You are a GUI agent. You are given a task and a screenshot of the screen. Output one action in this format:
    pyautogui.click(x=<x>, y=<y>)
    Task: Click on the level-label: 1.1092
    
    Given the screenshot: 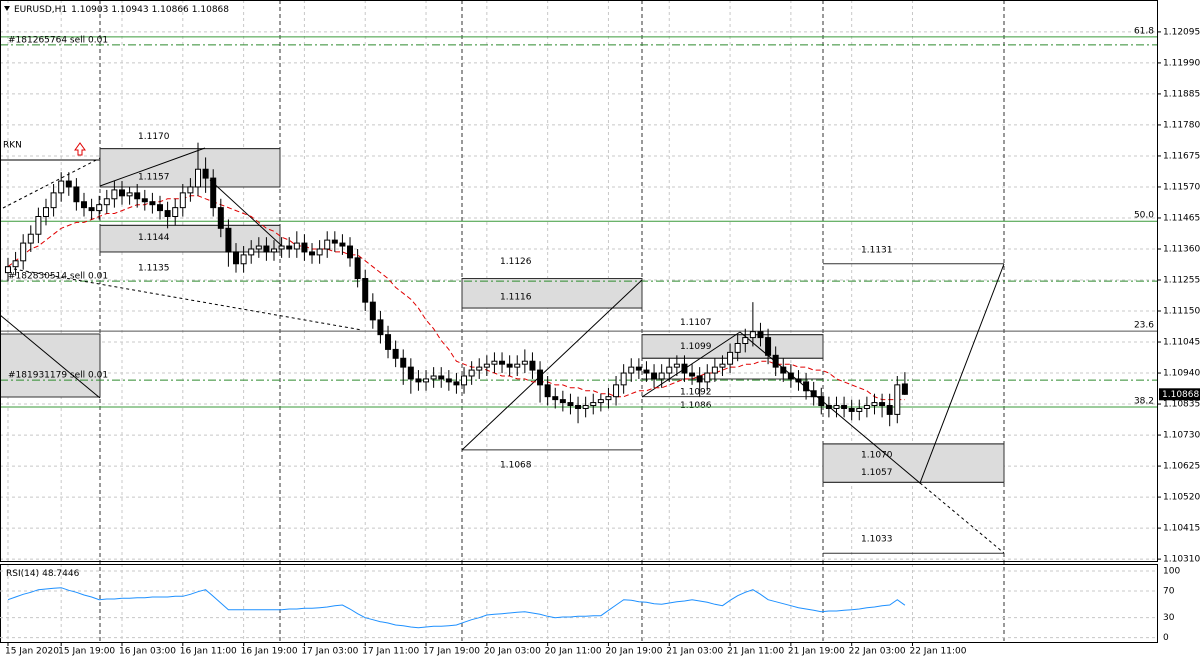 What is the action you would take?
    pyautogui.click(x=696, y=392)
    